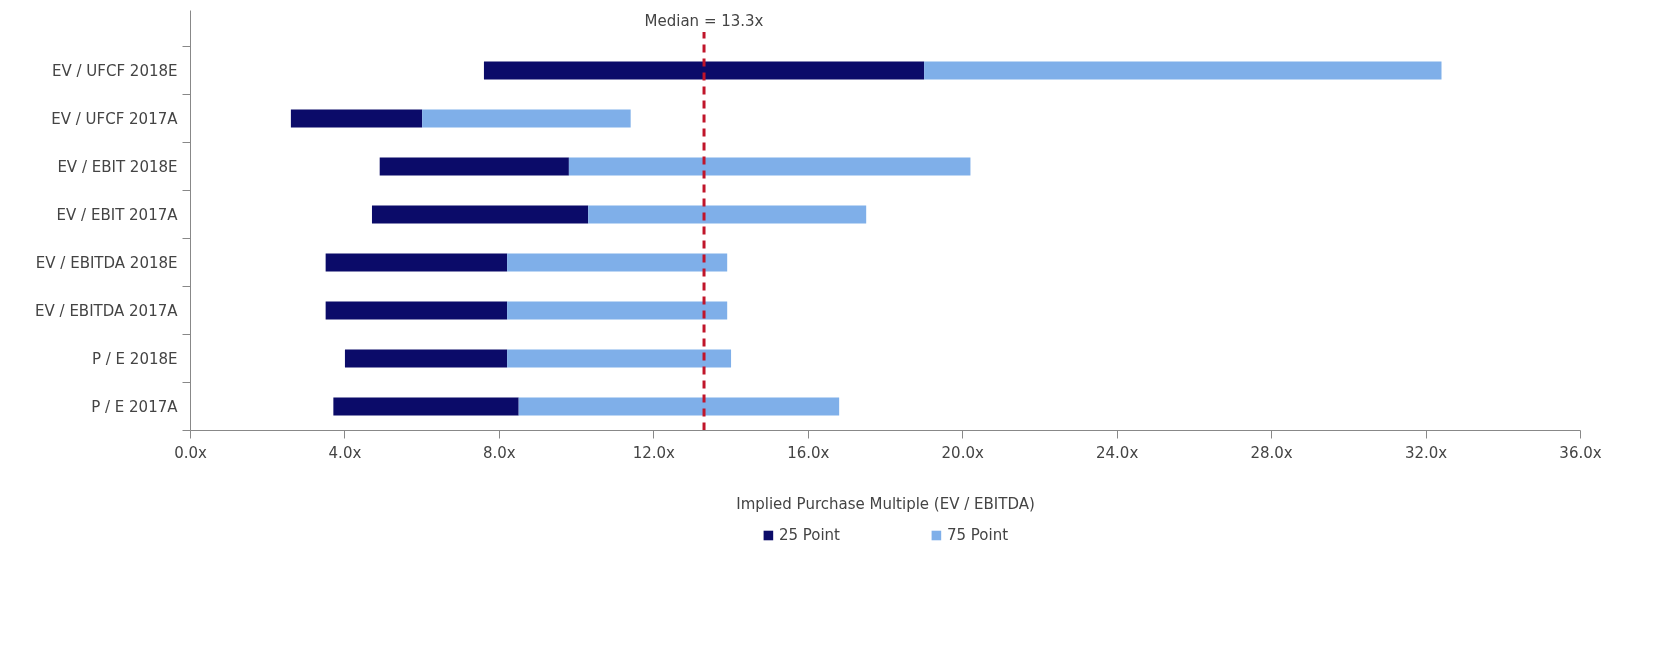  Describe the element at coordinates (117, 166) in the screenshot. I see `y-tick-label: EV / EBIT 2018E` at that location.